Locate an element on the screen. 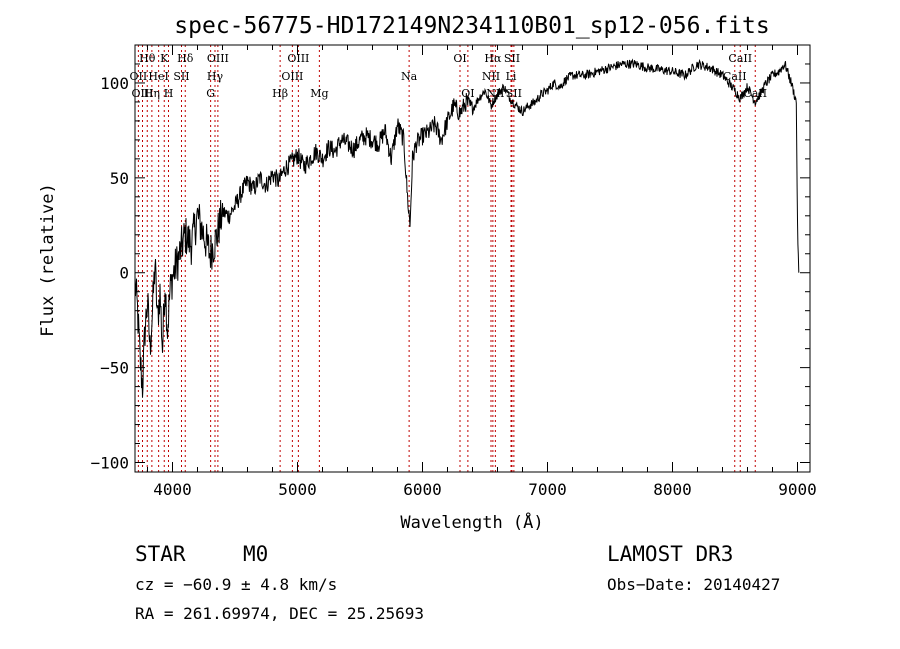 The width and height of the screenshot is (900, 649). line-label-6: Hδ is located at coordinates (185, 58).